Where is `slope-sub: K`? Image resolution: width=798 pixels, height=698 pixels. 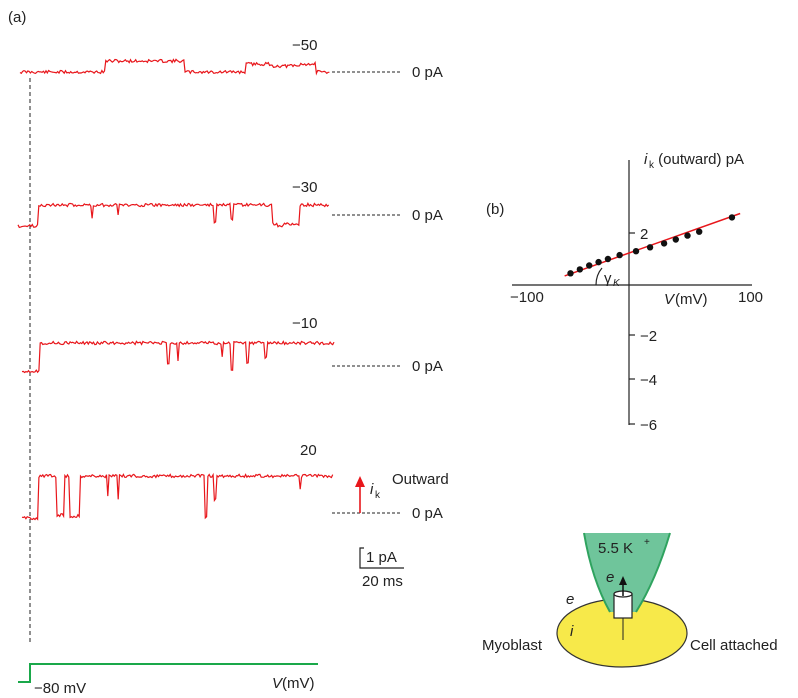 slope-sub: K is located at coordinates (617, 283).